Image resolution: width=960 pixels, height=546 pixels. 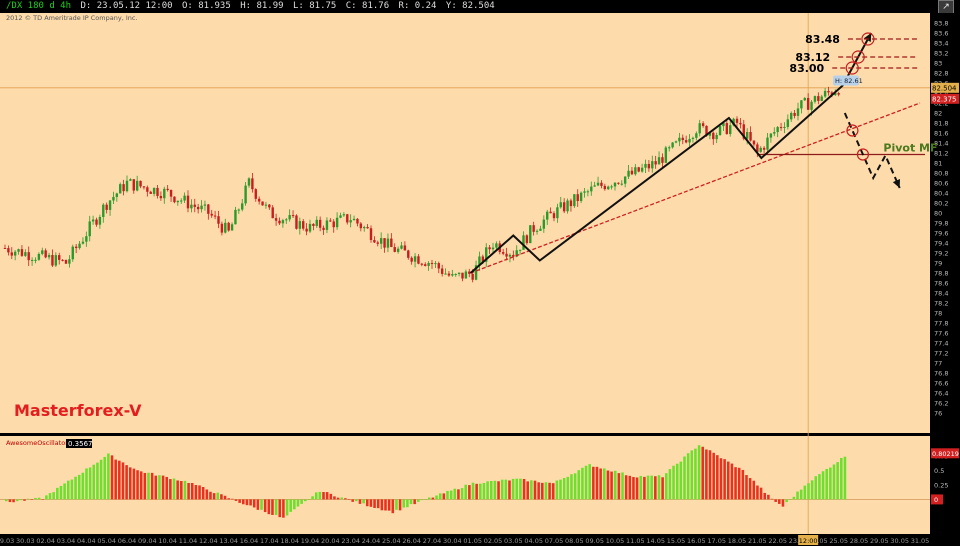 I want to click on watermark-text: Masterforex-V, so click(x=78, y=410).